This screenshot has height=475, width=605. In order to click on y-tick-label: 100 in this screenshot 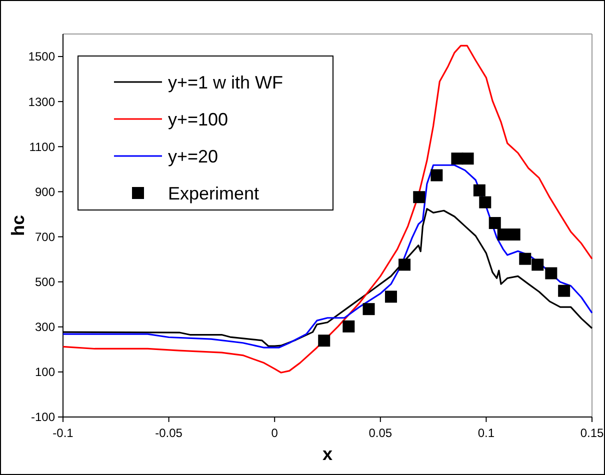, I will do `click(45, 372)`.